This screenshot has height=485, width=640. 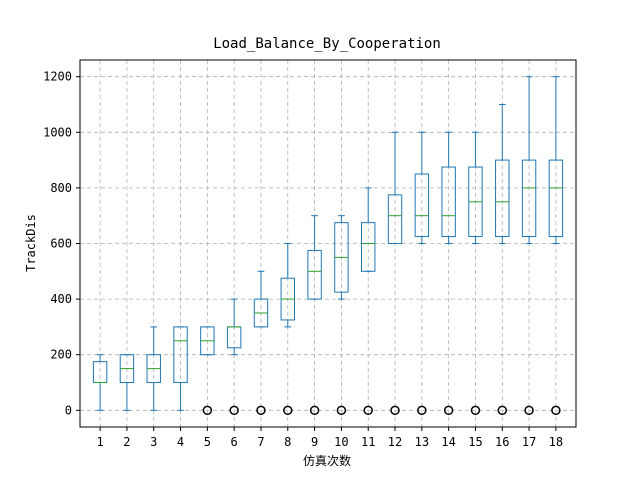 What do you see at coordinates (61, 299) in the screenshot?
I see `y-tick-label: 400` at bounding box center [61, 299].